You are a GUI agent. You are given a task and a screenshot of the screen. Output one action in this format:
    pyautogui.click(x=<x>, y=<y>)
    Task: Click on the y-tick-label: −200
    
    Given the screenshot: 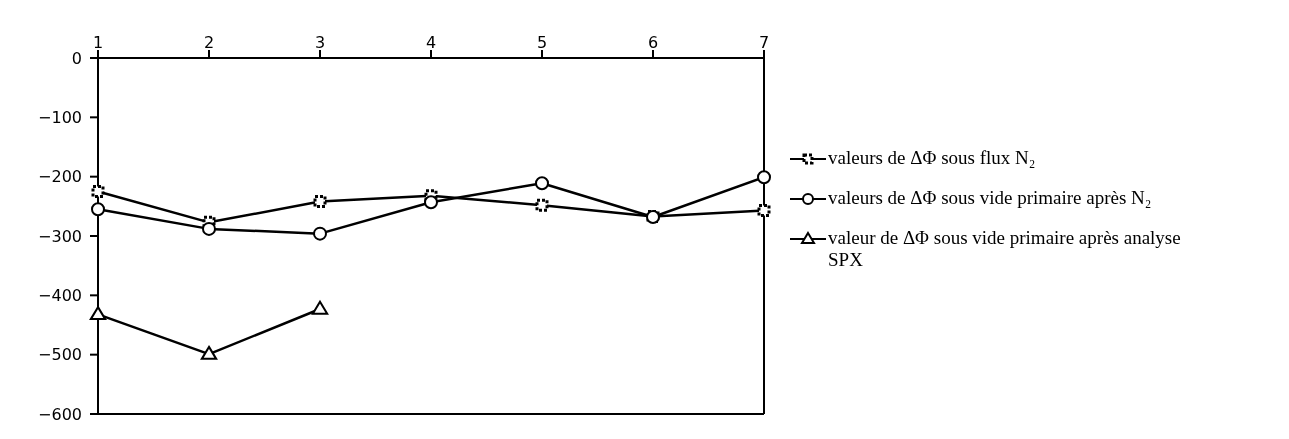 What is the action you would take?
    pyautogui.click(x=60, y=177)
    